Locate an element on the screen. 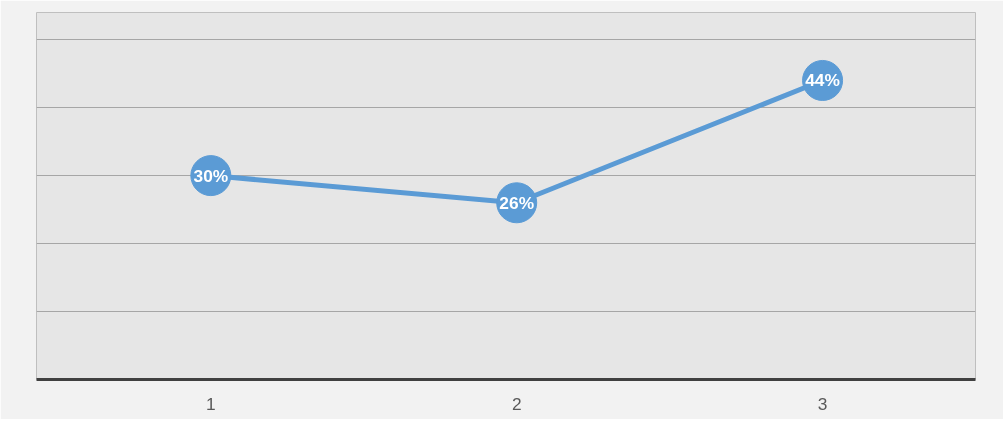  data-label: 44% is located at coordinates (822, 80).